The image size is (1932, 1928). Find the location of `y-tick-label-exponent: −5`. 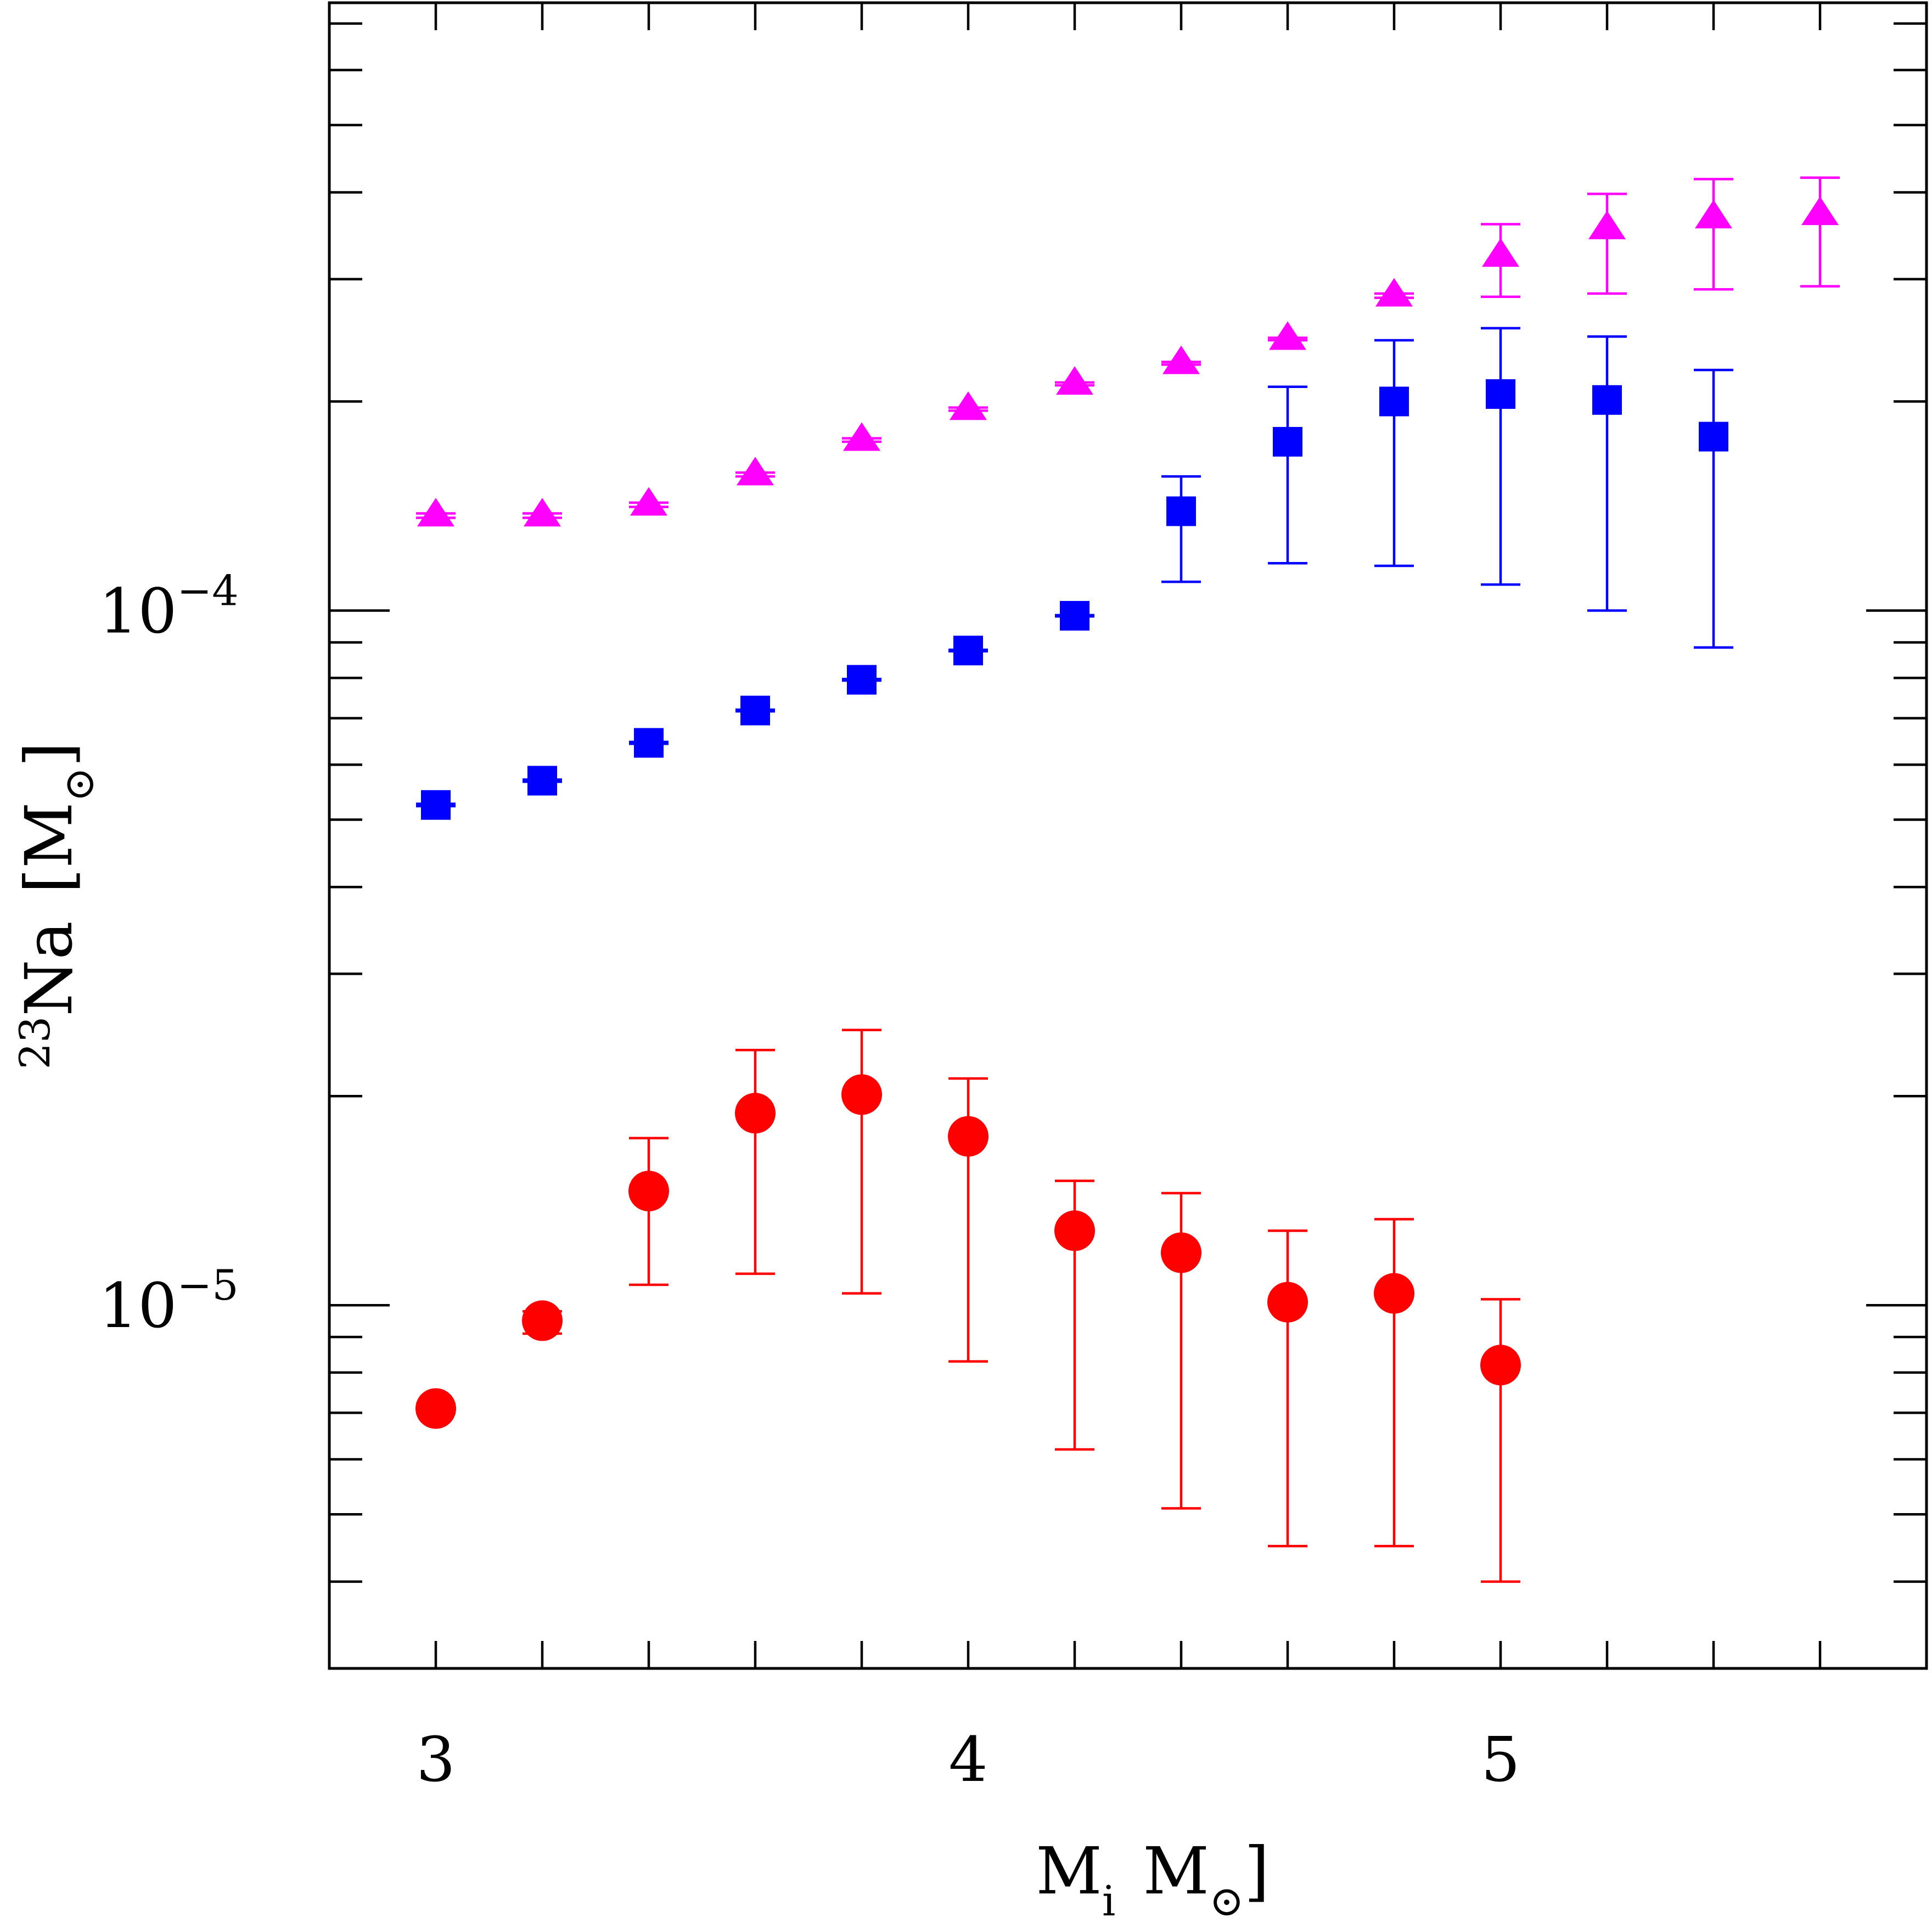

y-tick-label-exponent: −5 is located at coordinates (208, 1285).